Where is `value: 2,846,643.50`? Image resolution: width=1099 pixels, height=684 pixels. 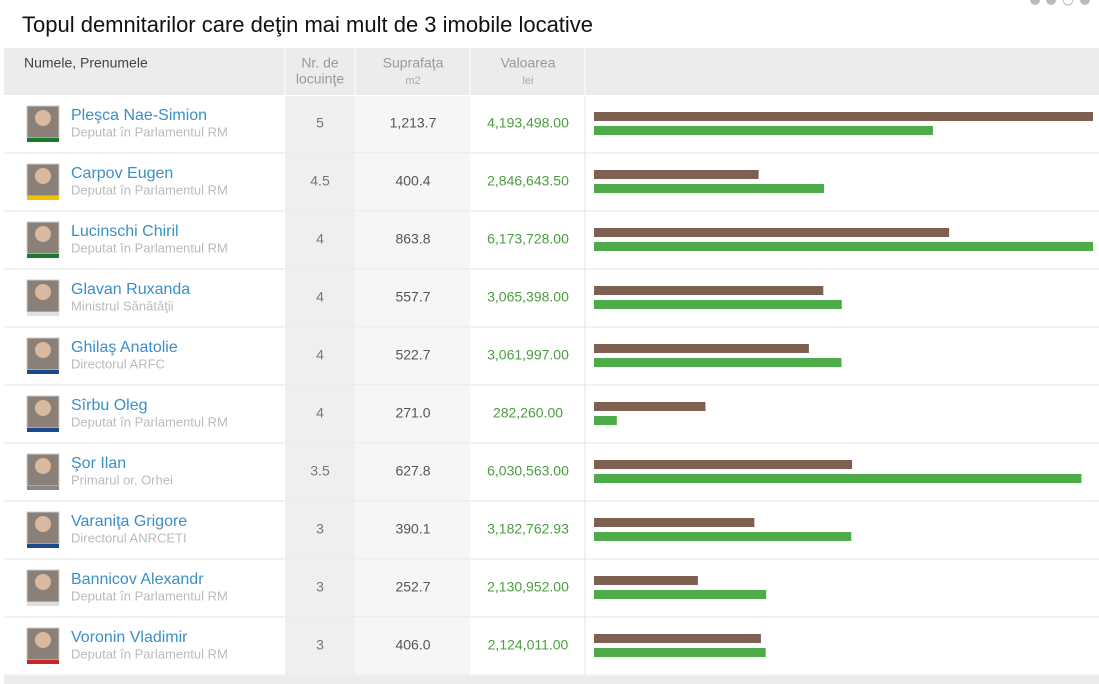
value: 2,846,643.50 is located at coordinates (528, 181).